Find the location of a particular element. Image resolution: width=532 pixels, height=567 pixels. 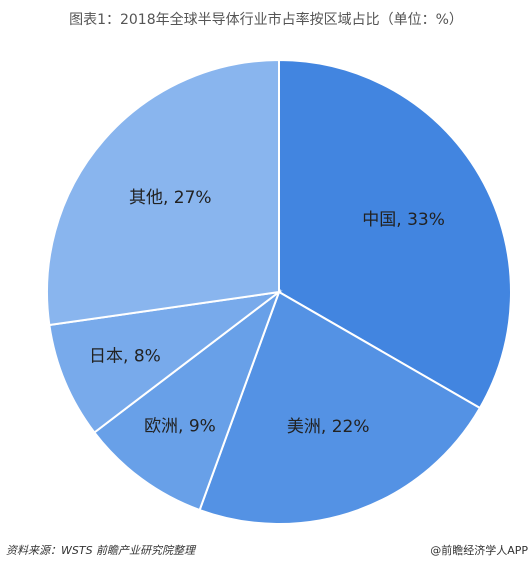

credit: @前瞻经济学人APP is located at coordinates (479, 550).